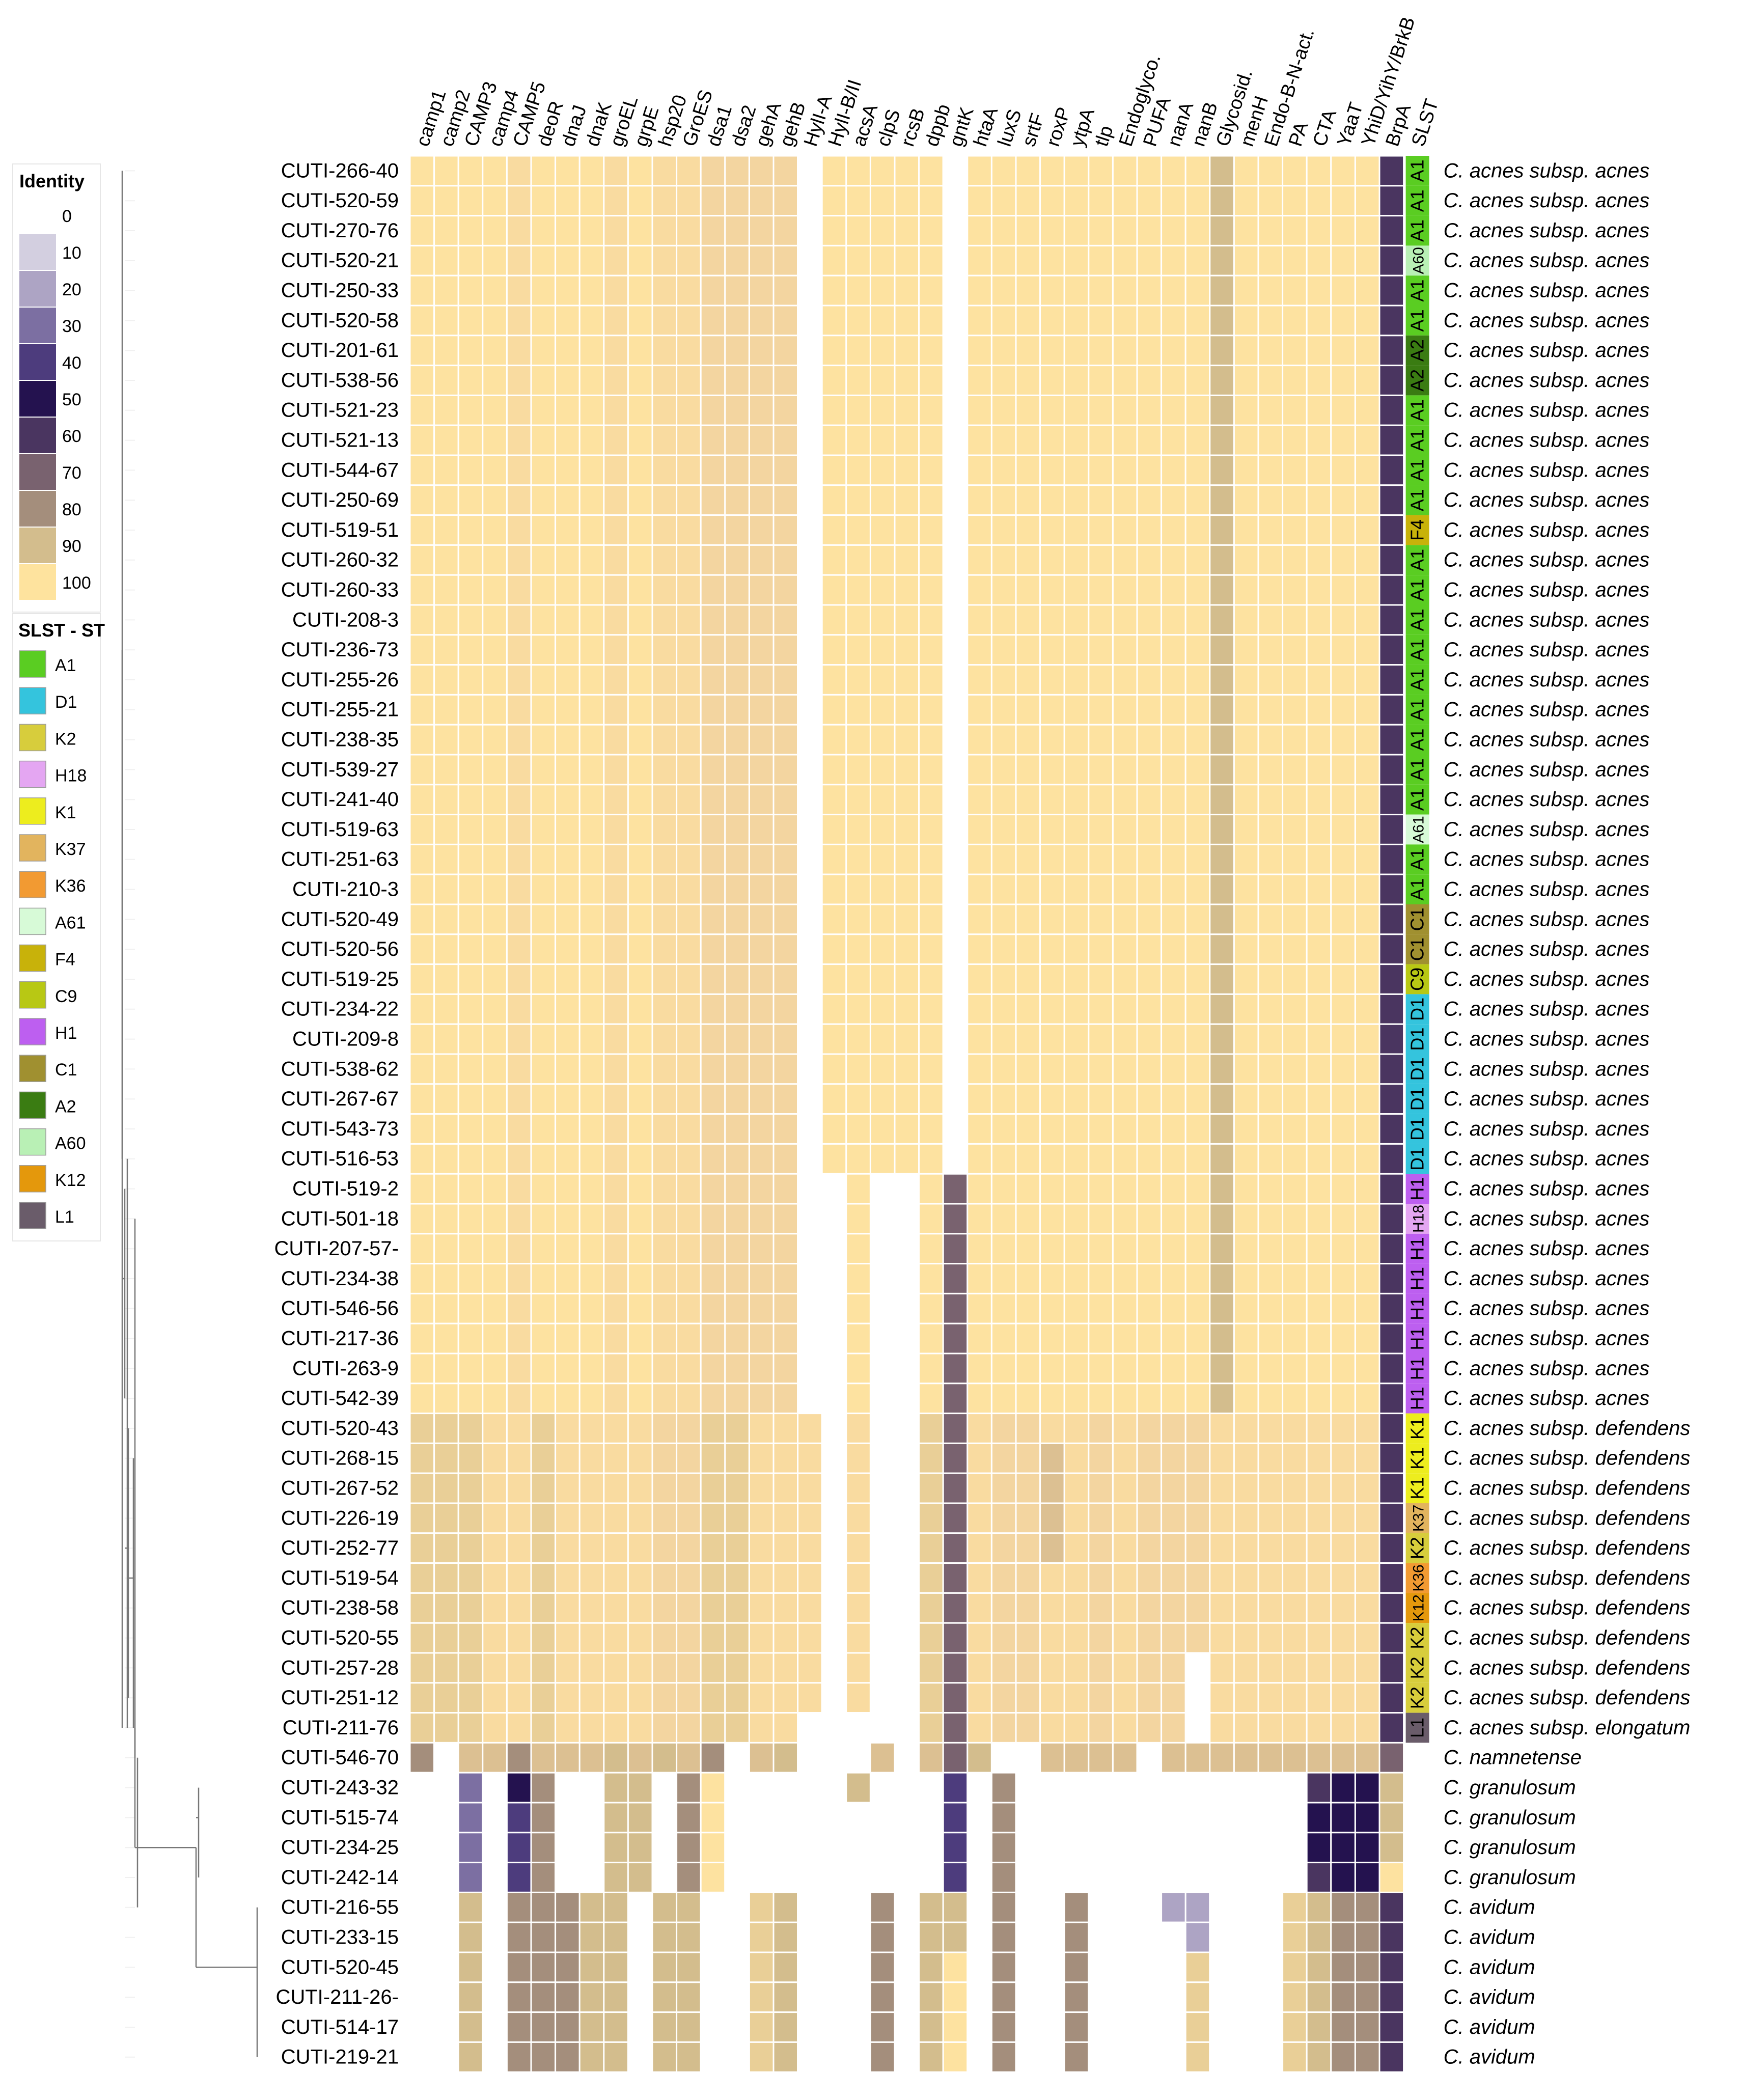 This screenshot has width=1740, height=2100. Describe the element at coordinates (1547, 740) in the screenshot. I see `species-label: C. acnes subsp. acnes` at that location.